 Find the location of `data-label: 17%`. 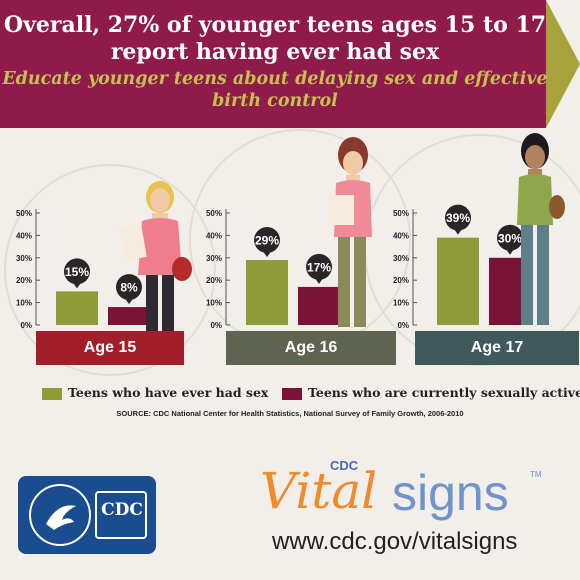

data-label: 17% is located at coordinates (319, 267).